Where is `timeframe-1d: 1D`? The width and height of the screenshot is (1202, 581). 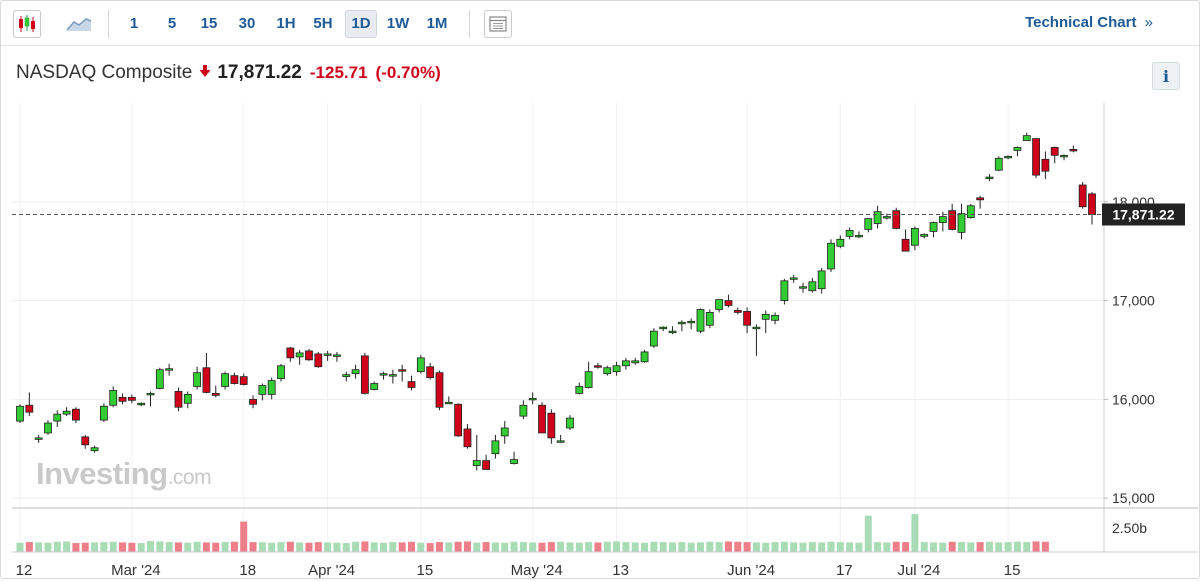
timeframe-1d: 1D is located at coordinates (361, 24).